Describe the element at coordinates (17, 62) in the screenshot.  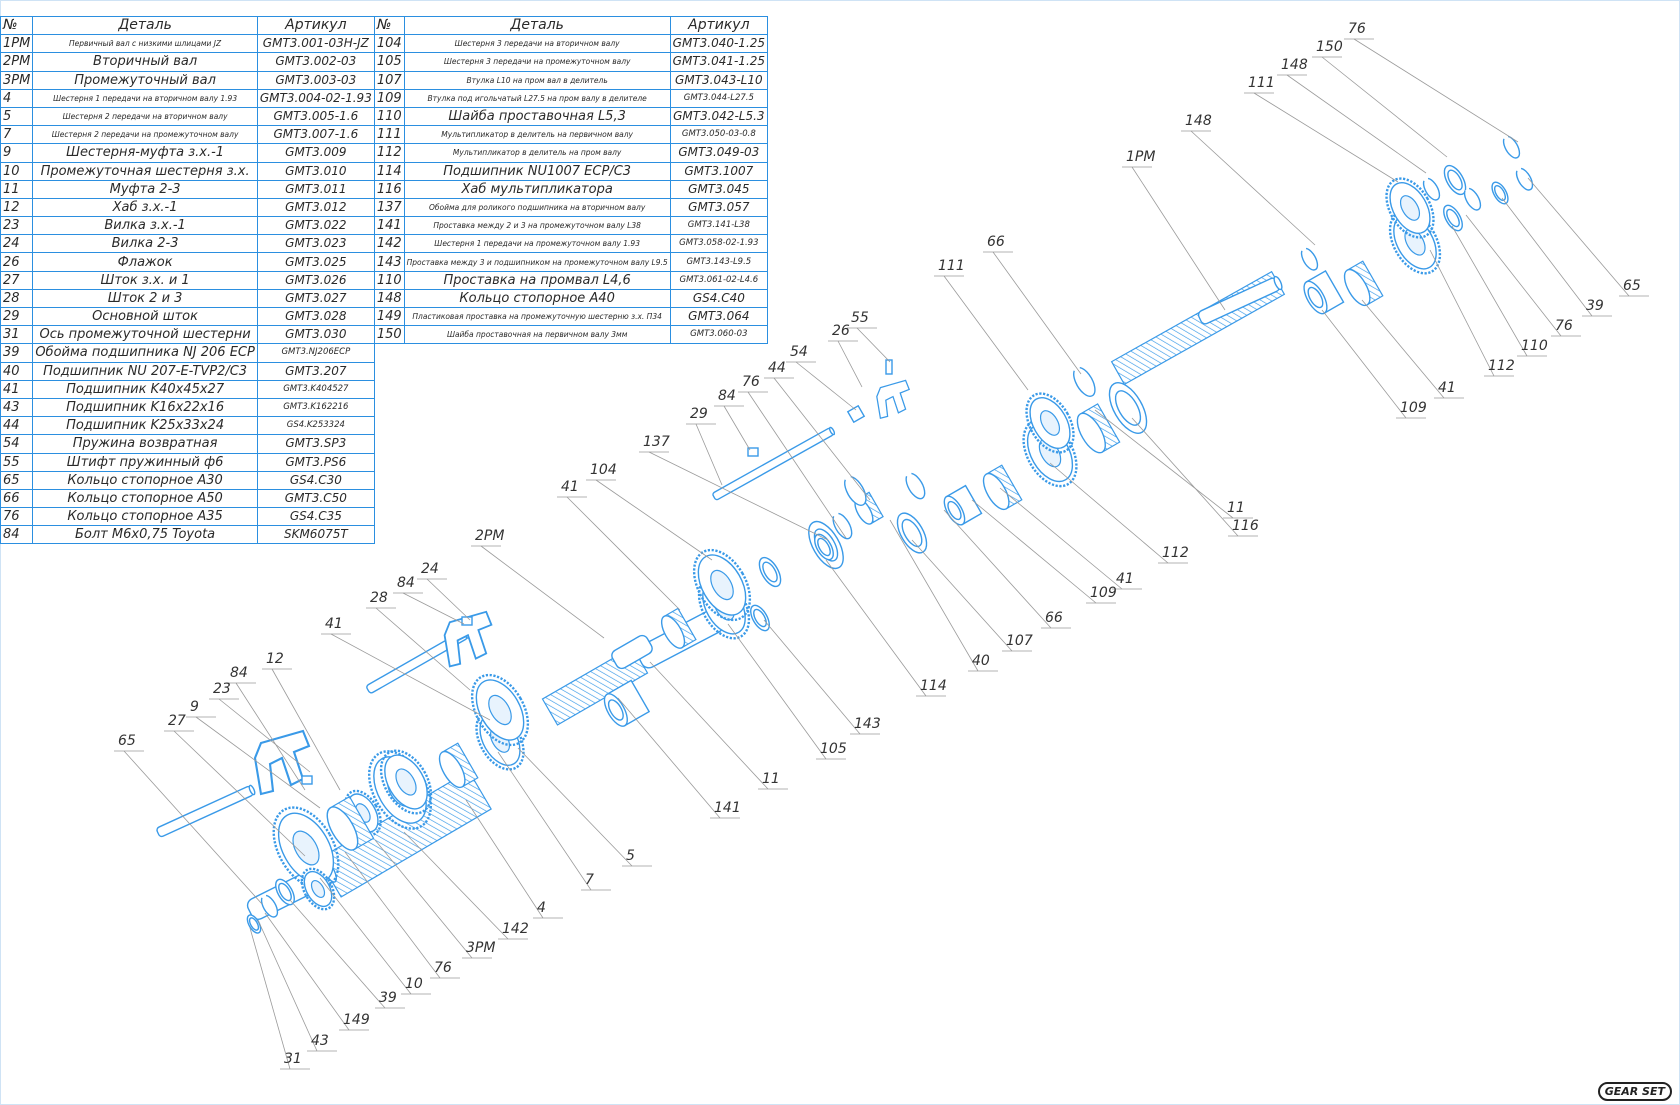
I see `part-number: 2РМ` at that location.